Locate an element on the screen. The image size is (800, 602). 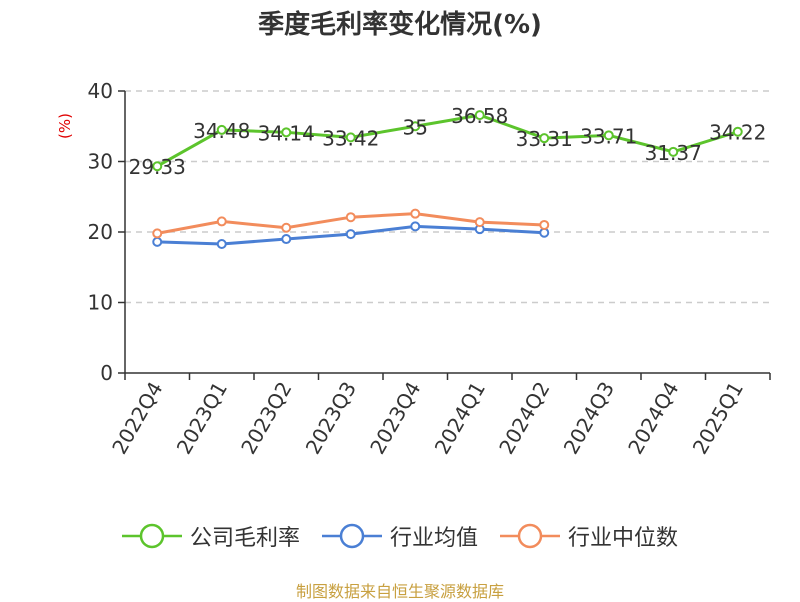
x-tick-label: 2023Q4 is located at coordinates (395, 418).